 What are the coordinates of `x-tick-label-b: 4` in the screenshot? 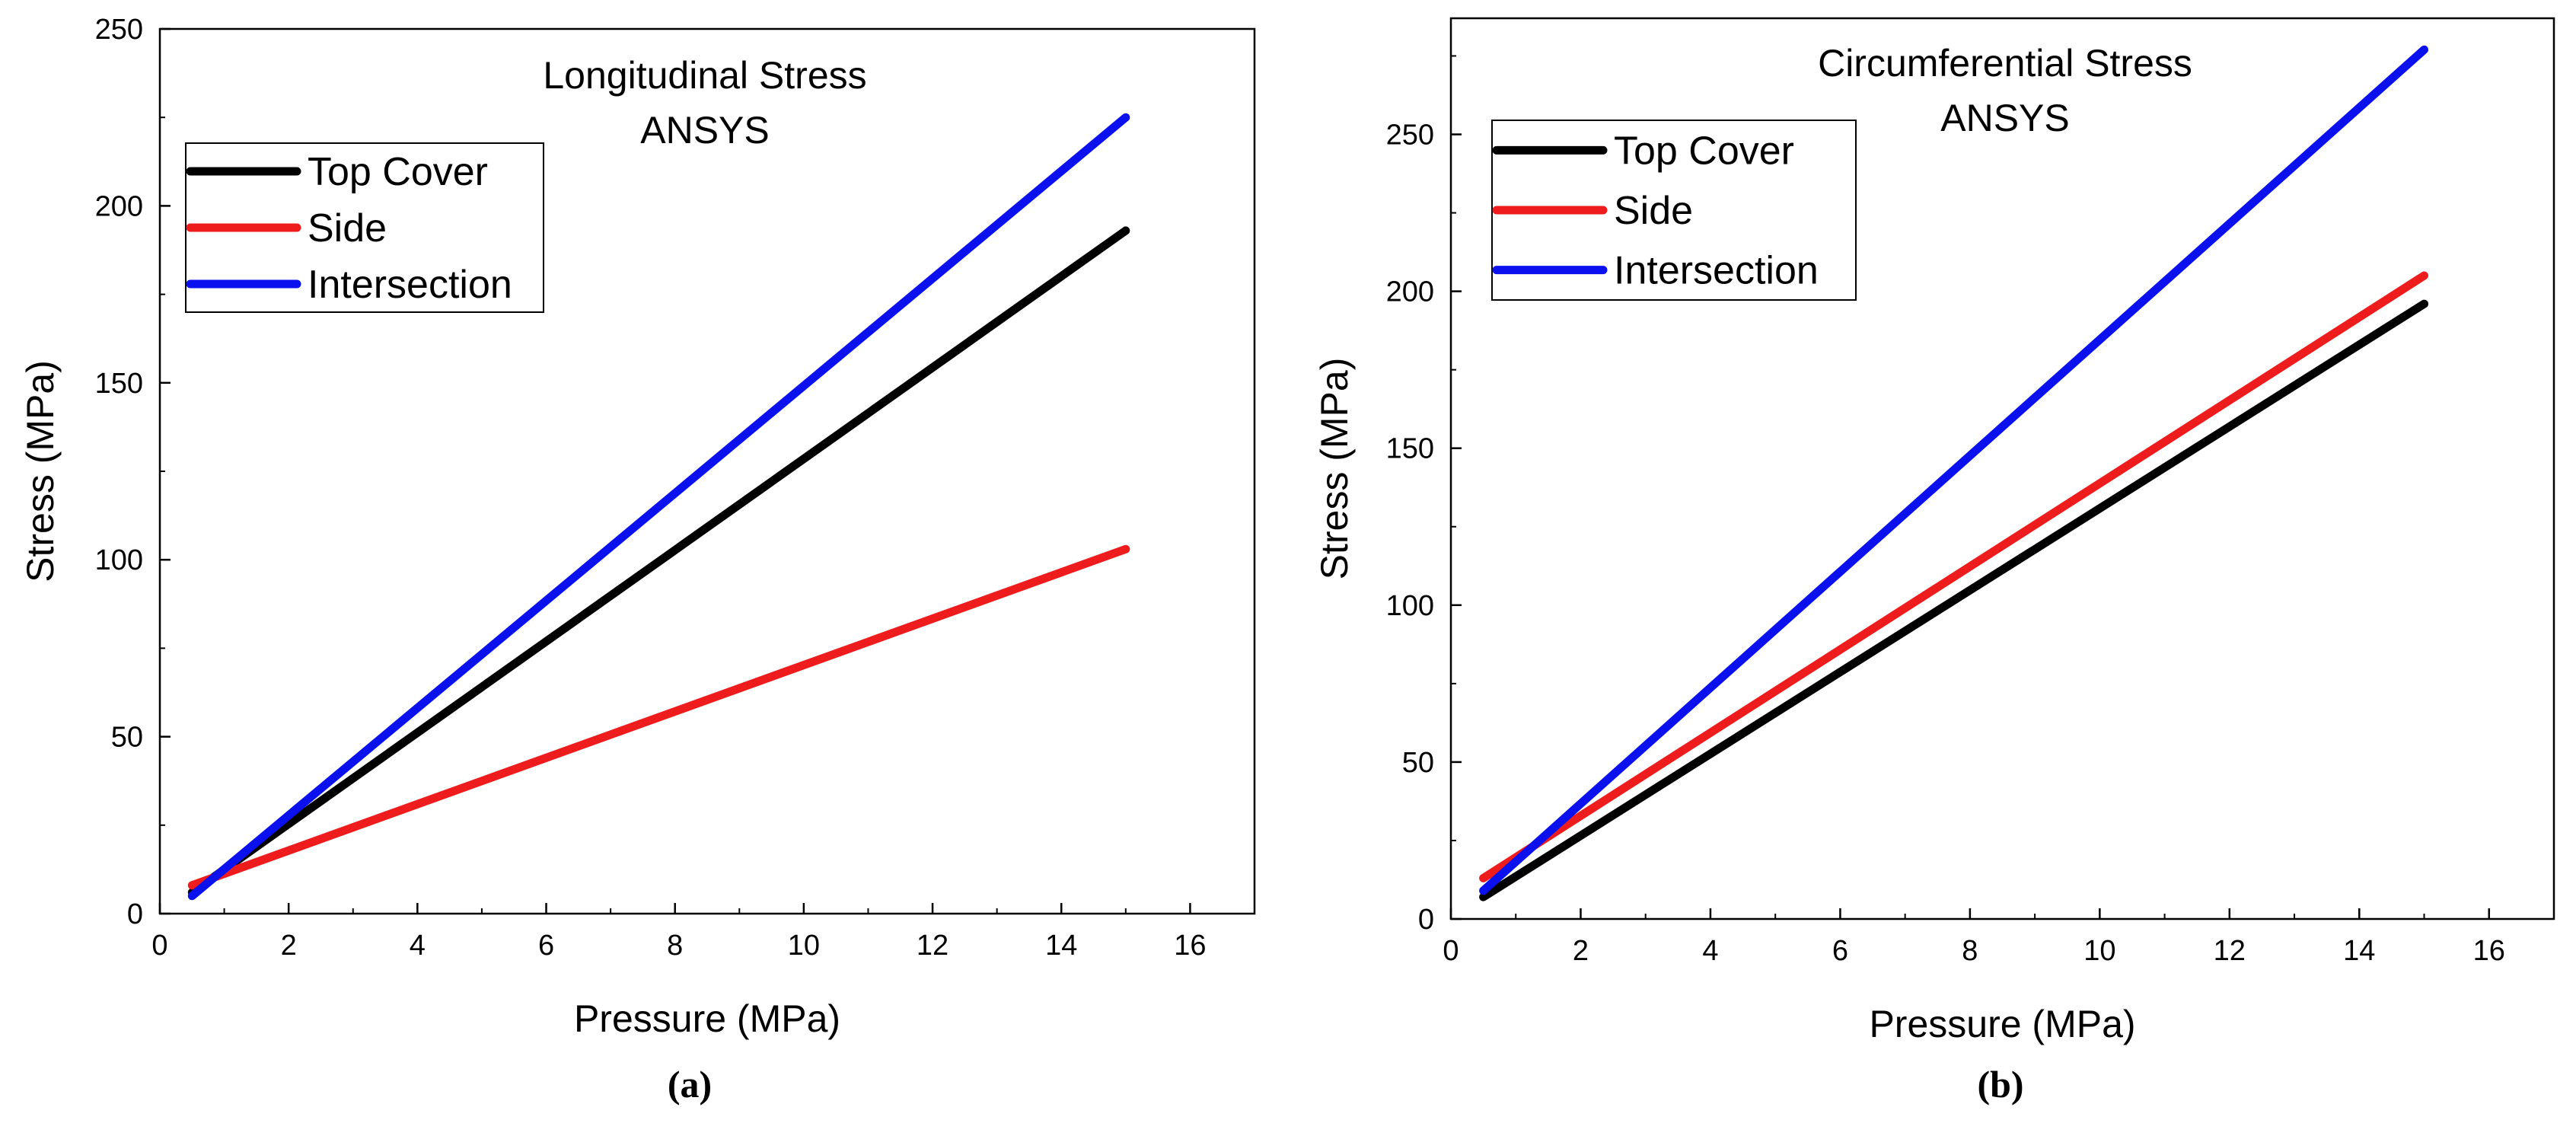 It's located at (1710, 951).